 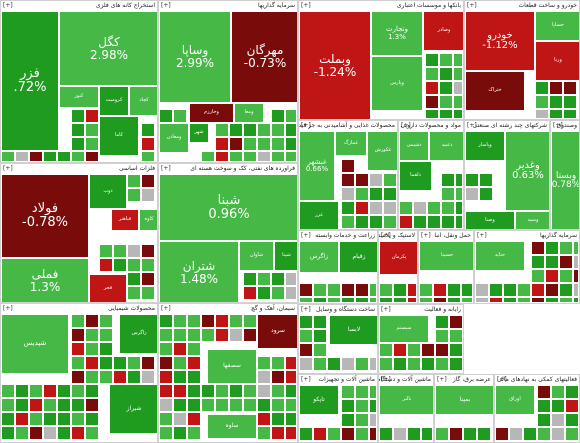 I want to click on sector-10: [+] زراعت و خدمات وابسته زاگرس زقيام, so click(x=338, y=267).